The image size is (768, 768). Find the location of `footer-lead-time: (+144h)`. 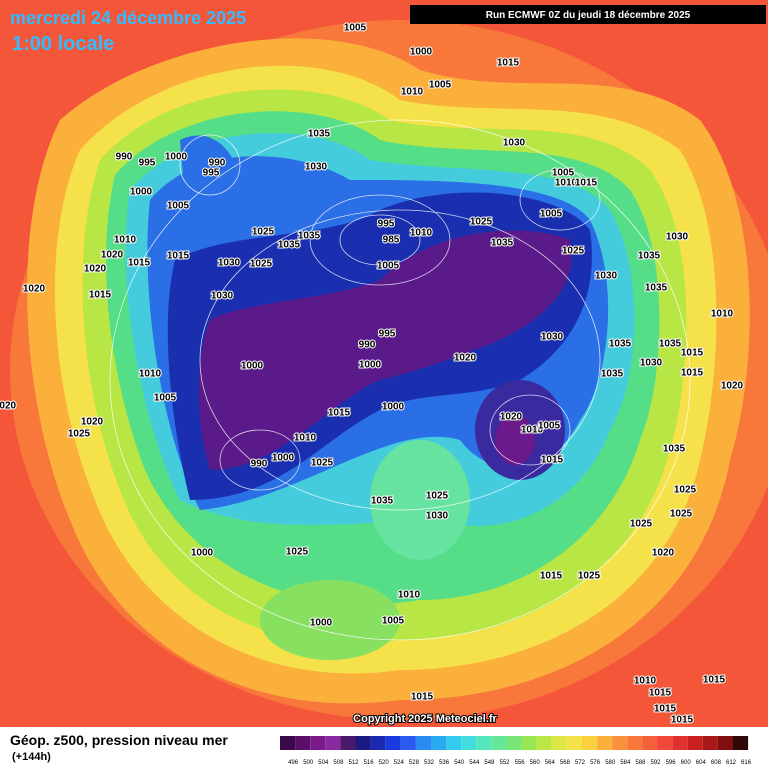

footer-lead-time: (+144h) is located at coordinates (31, 757).